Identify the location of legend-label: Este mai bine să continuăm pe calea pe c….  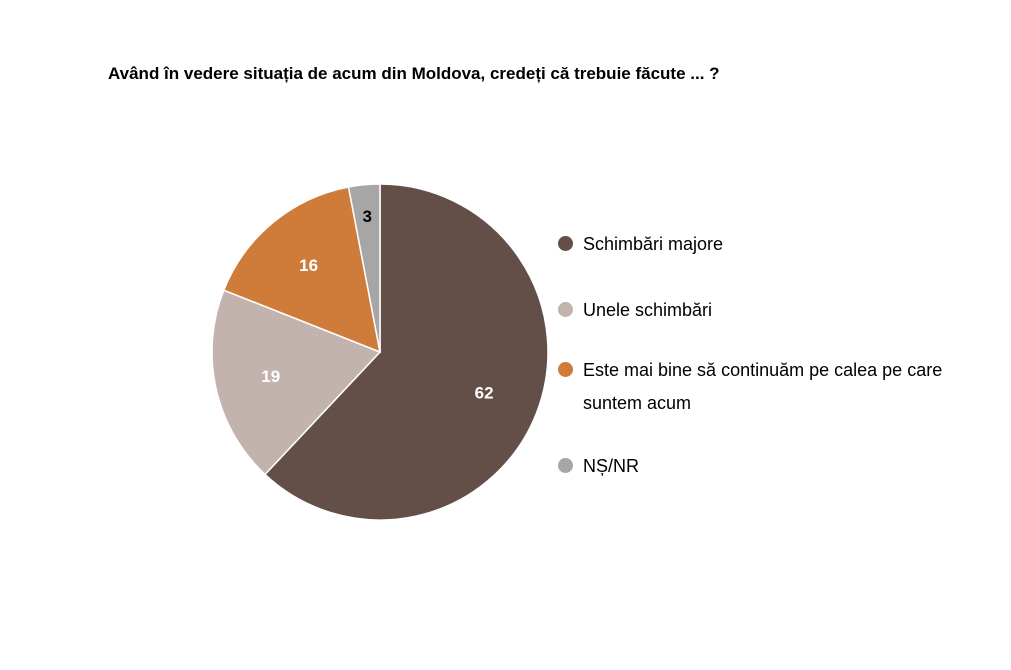
(763, 386).